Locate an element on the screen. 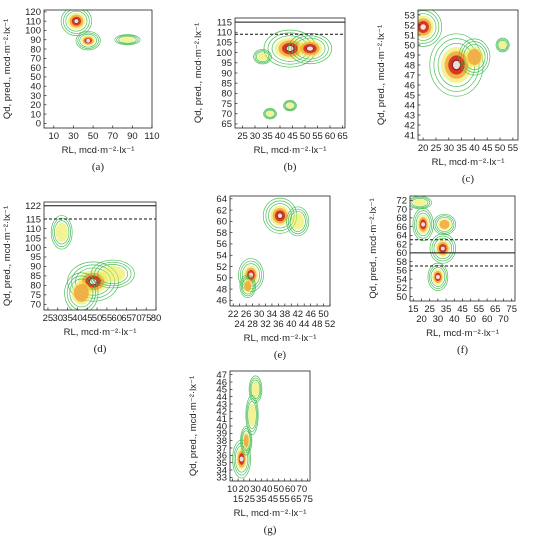 This screenshot has height=550, width=539. y-tick-label: 30 is located at coordinates (35, 96).